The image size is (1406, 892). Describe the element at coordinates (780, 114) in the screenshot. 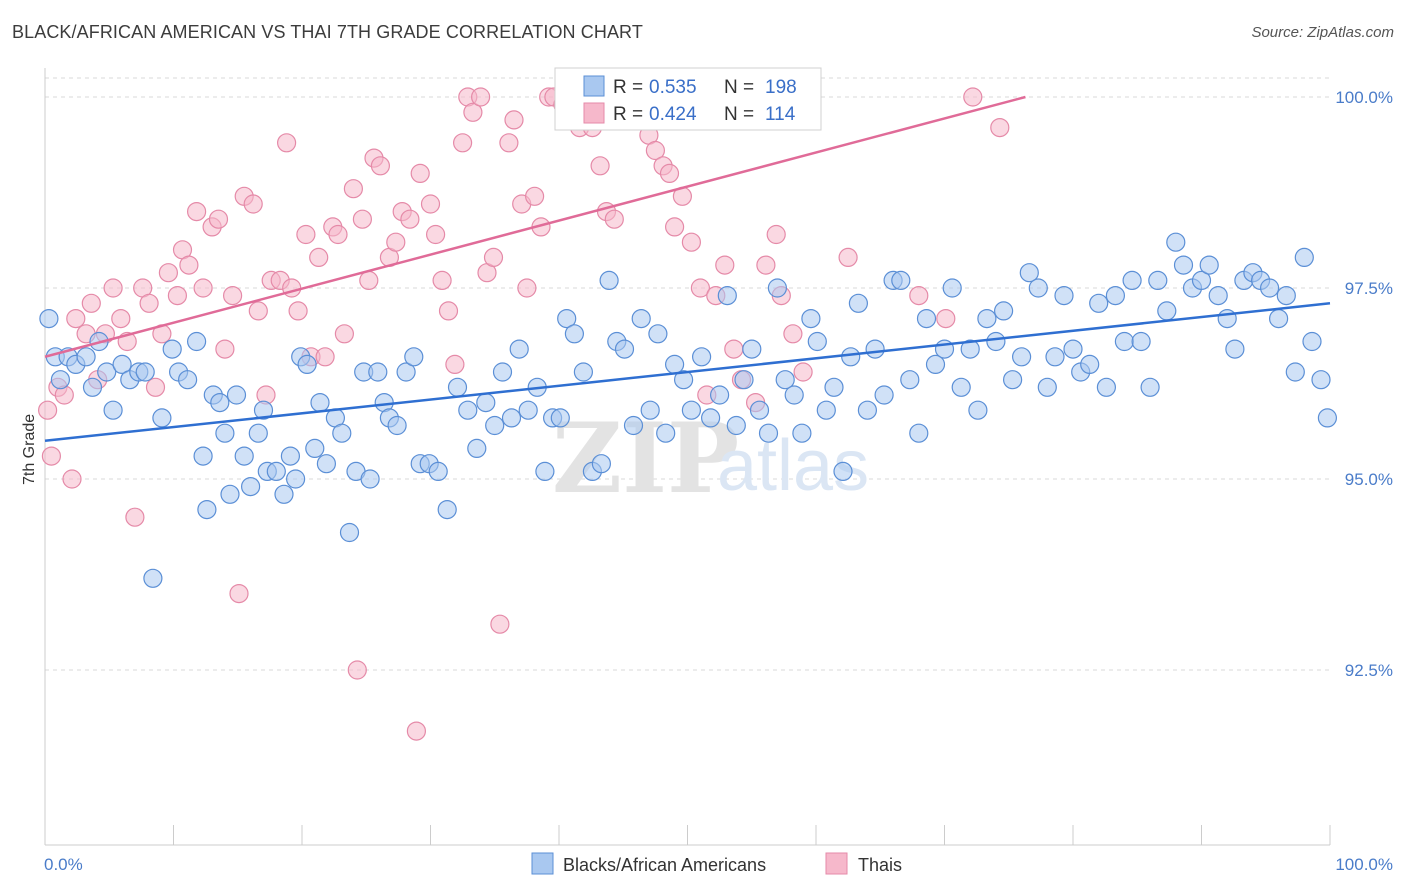

I see `legend-n-value-pink: 114` at that location.